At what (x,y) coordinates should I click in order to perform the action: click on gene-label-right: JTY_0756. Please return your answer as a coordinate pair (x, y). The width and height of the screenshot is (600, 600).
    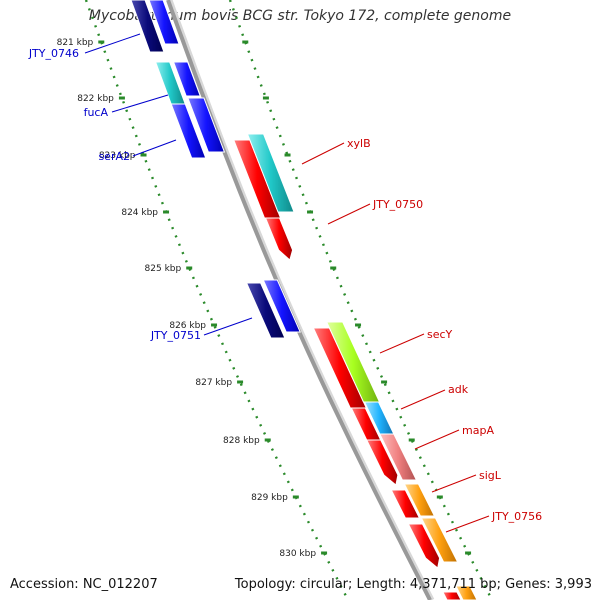
    Looking at the image, I should click on (516, 516).